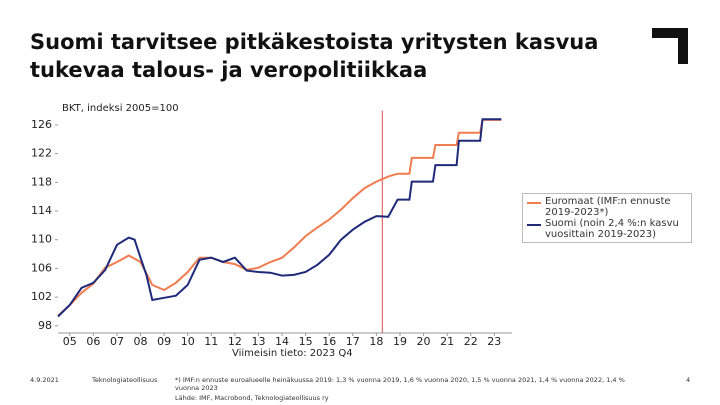 The height and width of the screenshot is (405, 720). I want to click on y-tick-label: 118, so click(41, 181).